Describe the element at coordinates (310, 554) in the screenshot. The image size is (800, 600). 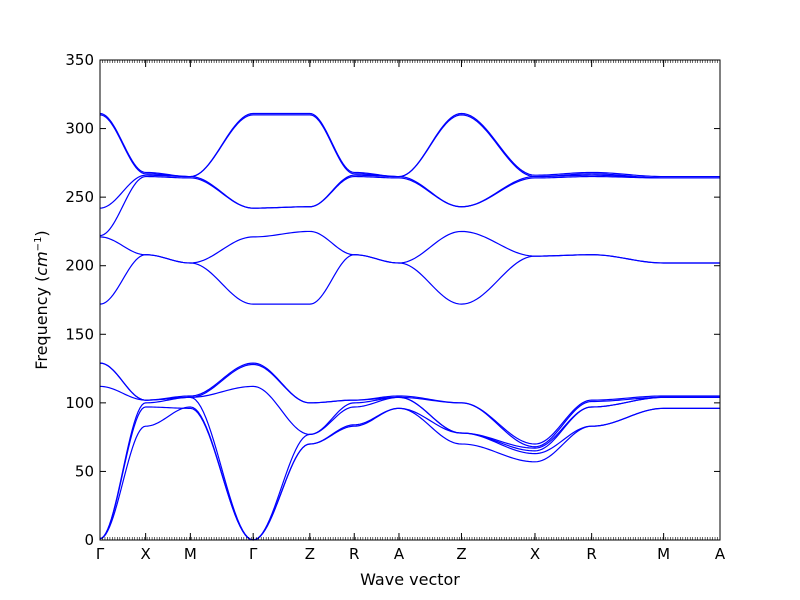
I see `x-tick-label-5: Z` at that location.